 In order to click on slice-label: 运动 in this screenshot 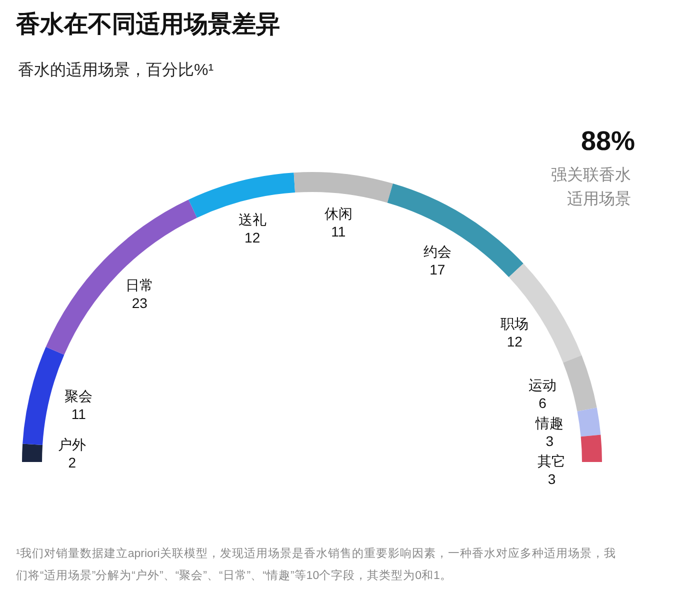, I will do `click(542, 385)`.